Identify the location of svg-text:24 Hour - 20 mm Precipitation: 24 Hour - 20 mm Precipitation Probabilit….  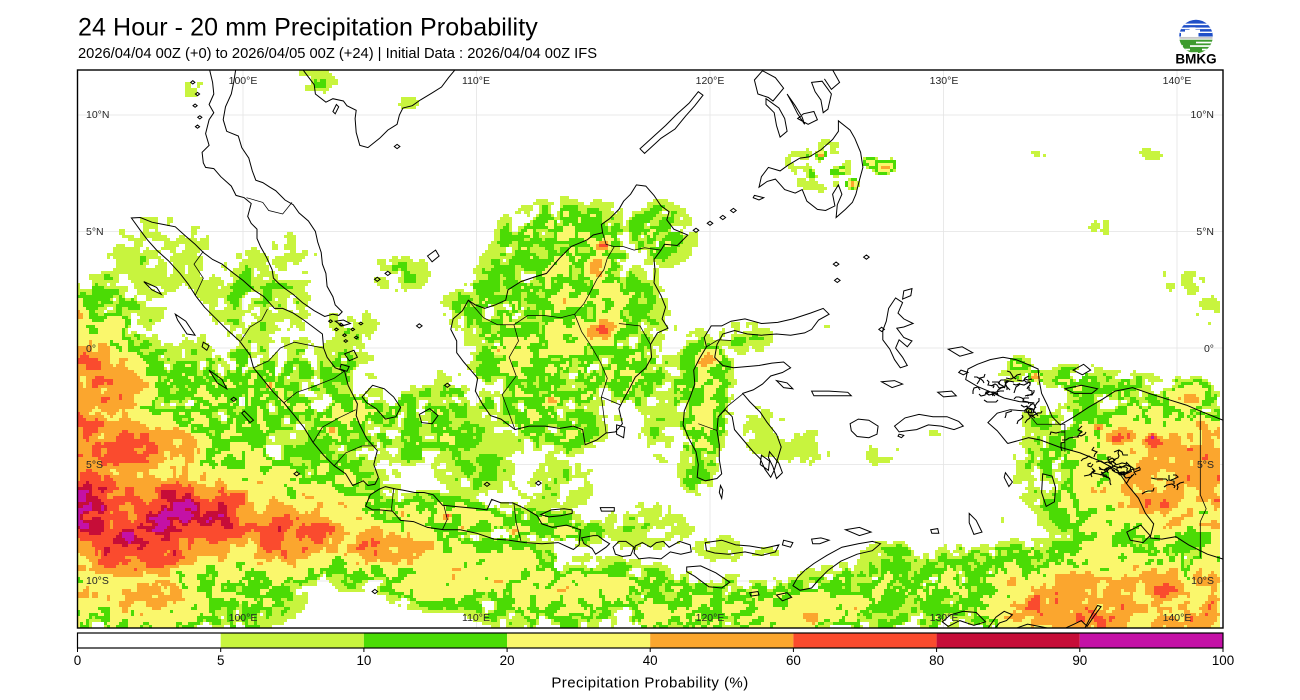
(308, 28).